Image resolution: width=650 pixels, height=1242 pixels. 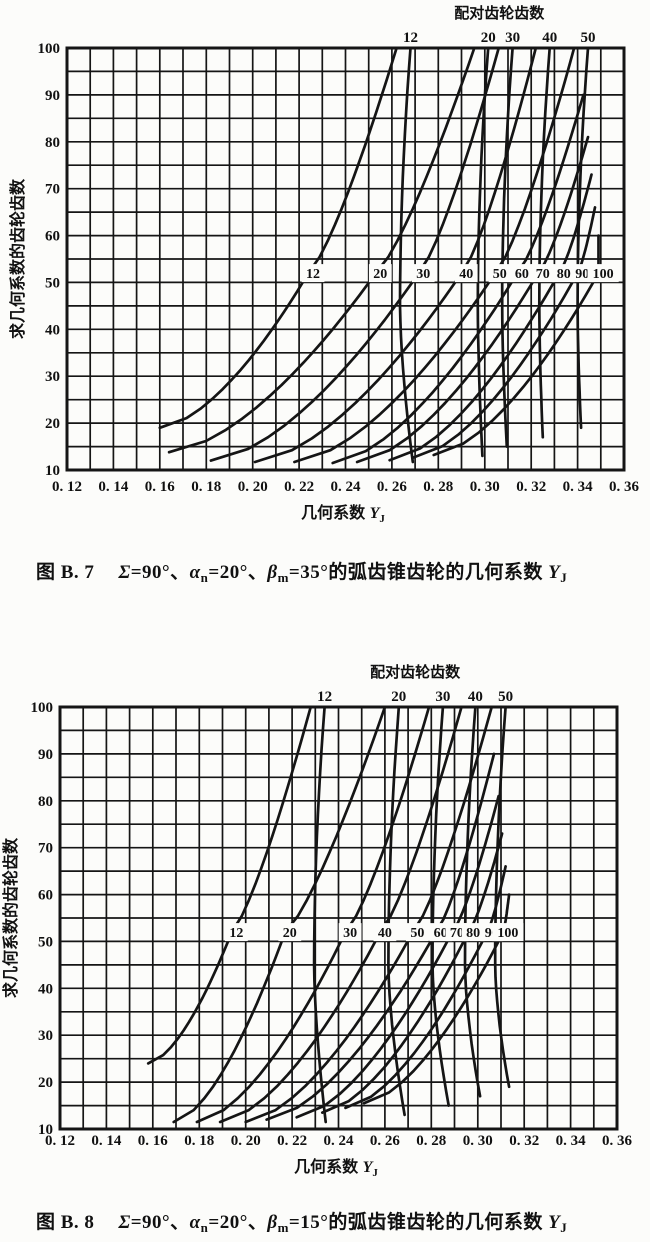 I want to click on y-tick-label: 20, so click(x=52, y=424).